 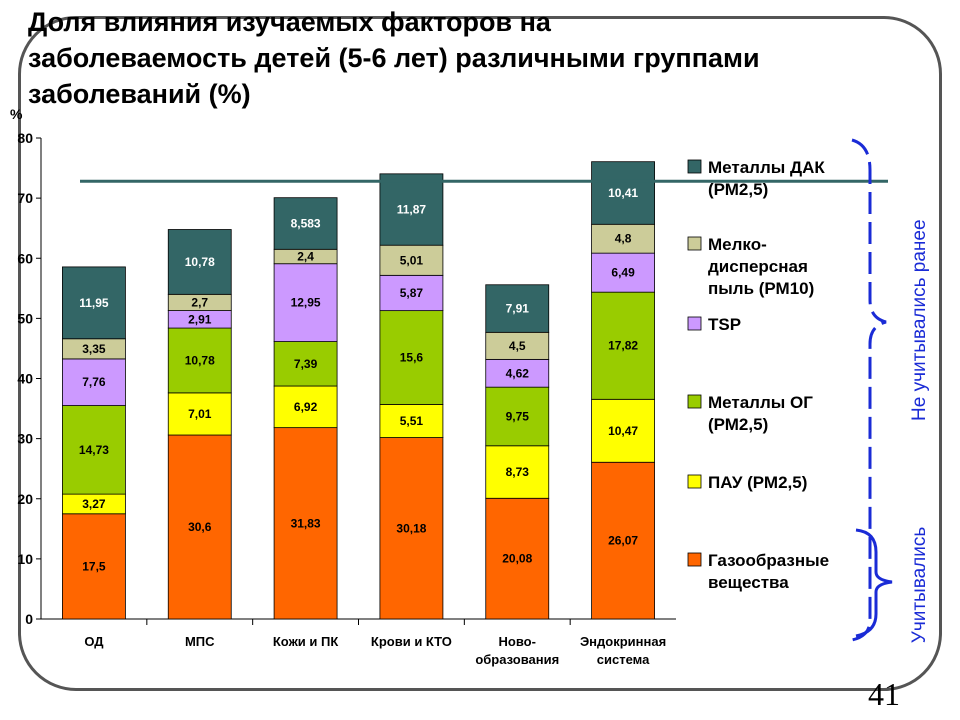 I want to click on x-tick-label: Кожи и ПК, so click(x=305, y=641).